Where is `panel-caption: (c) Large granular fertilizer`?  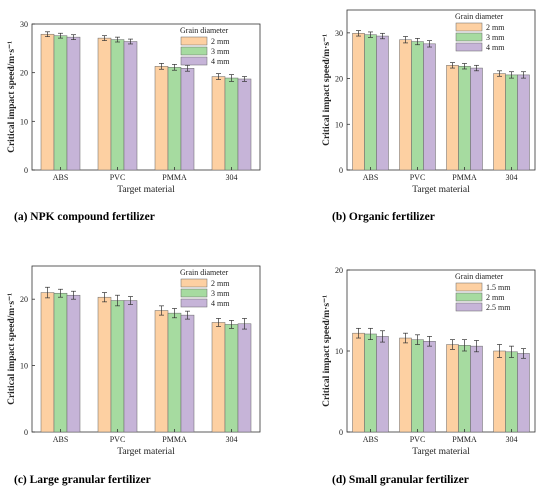 panel-caption: (c) Large granular fertilizer is located at coordinates (82, 480).